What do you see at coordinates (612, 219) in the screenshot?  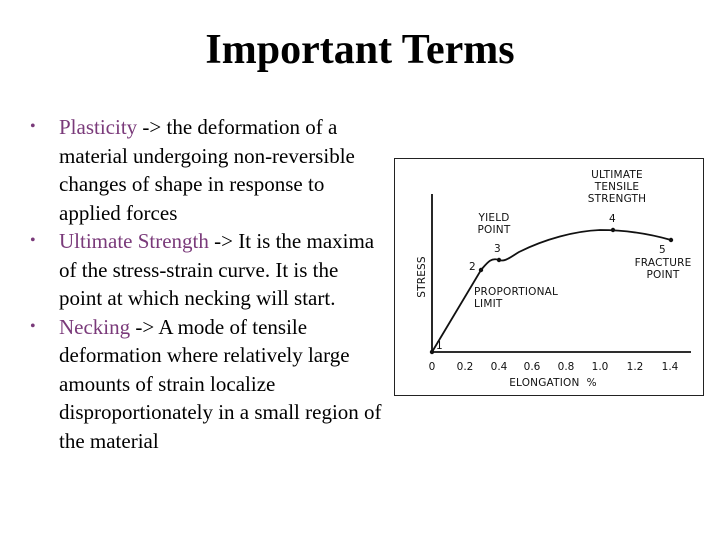 I see `point-number-4: 4` at bounding box center [612, 219].